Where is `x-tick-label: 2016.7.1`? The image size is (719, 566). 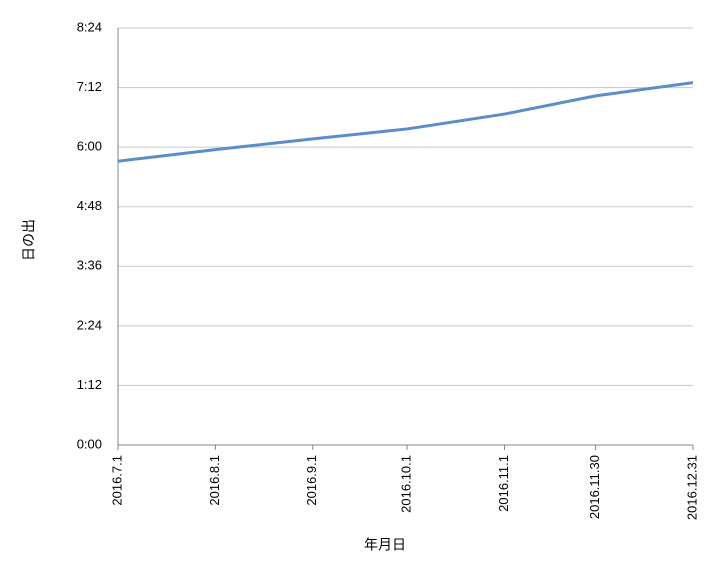 x-tick-label: 2016.7.1 is located at coordinates (116, 480).